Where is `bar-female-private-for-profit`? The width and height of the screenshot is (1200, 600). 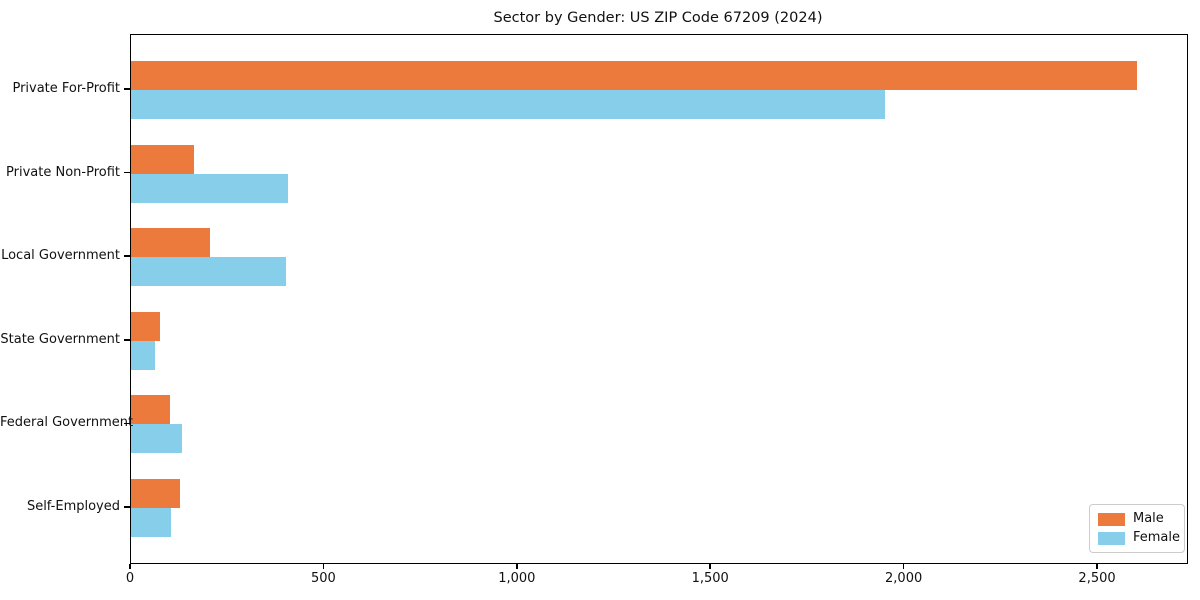 bar-female-private-for-profit is located at coordinates (508, 104).